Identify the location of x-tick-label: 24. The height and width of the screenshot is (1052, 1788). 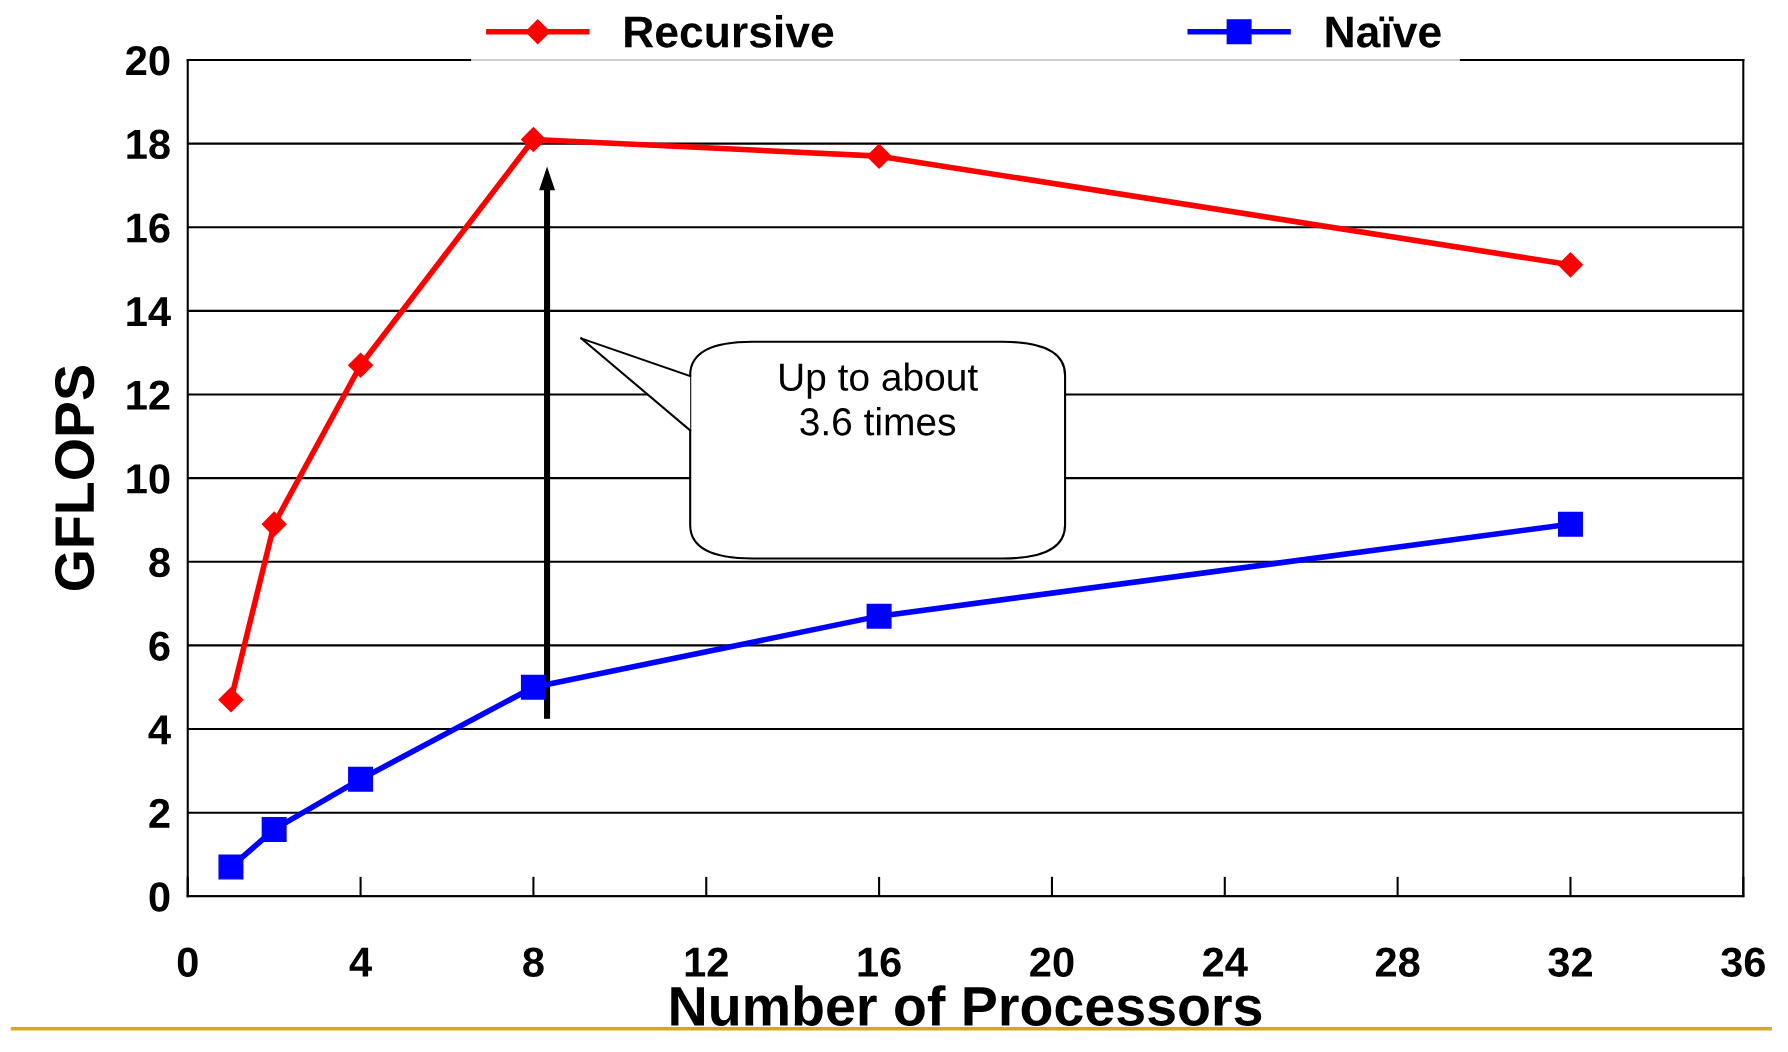
(1225, 962).